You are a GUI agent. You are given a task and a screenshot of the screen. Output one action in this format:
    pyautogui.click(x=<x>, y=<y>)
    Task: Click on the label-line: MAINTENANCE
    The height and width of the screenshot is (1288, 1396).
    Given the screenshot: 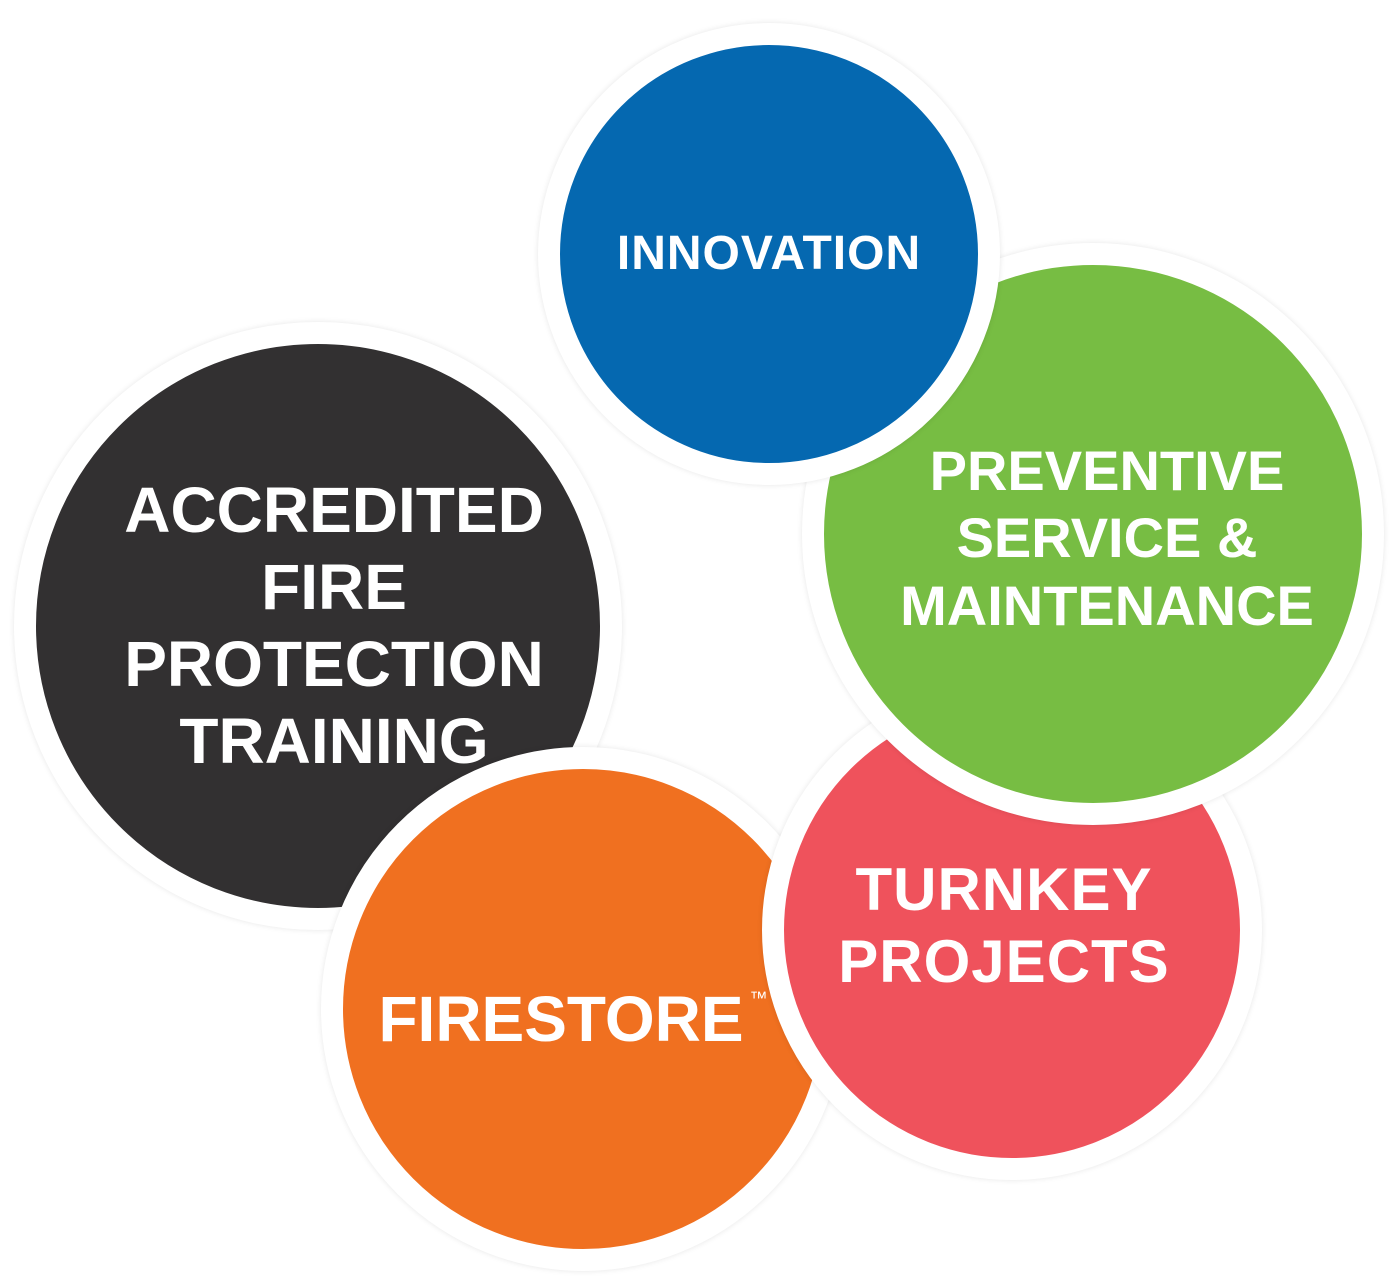 What is the action you would take?
    pyautogui.click(x=1107, y=605)
    